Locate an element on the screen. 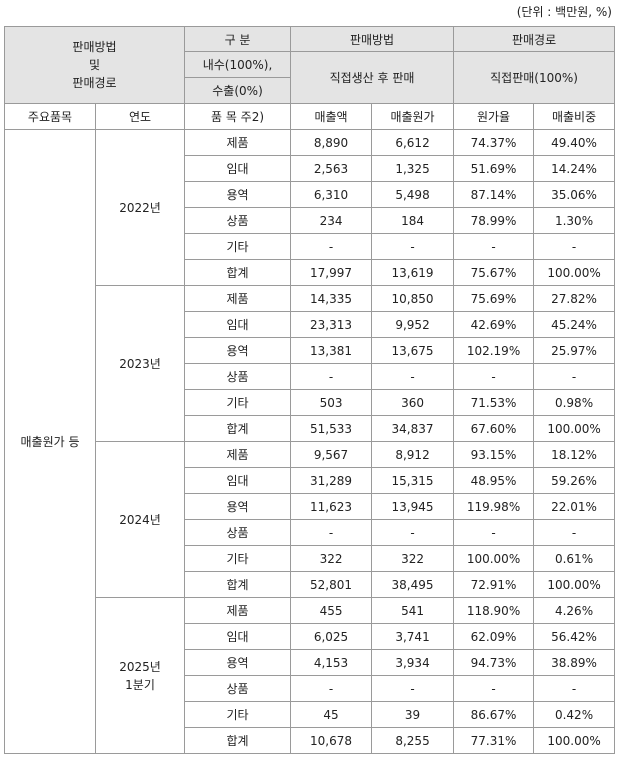 The height and width of the screenshot is (765, 620). sales-cell: 51,533 is located at coordinates (331, 428).